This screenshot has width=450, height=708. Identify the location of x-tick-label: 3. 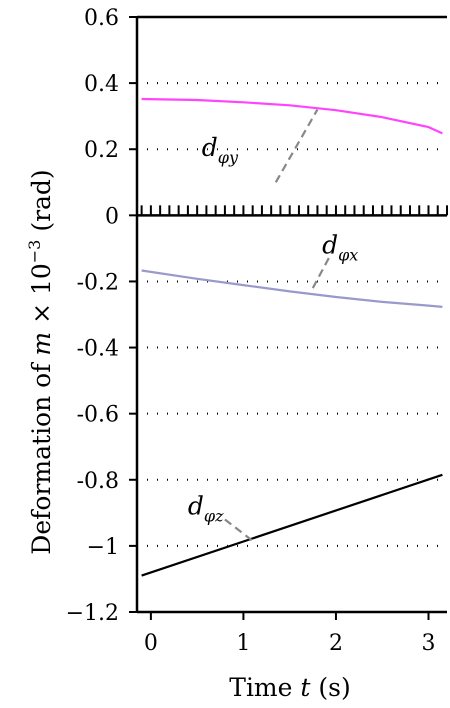
(428, 643).